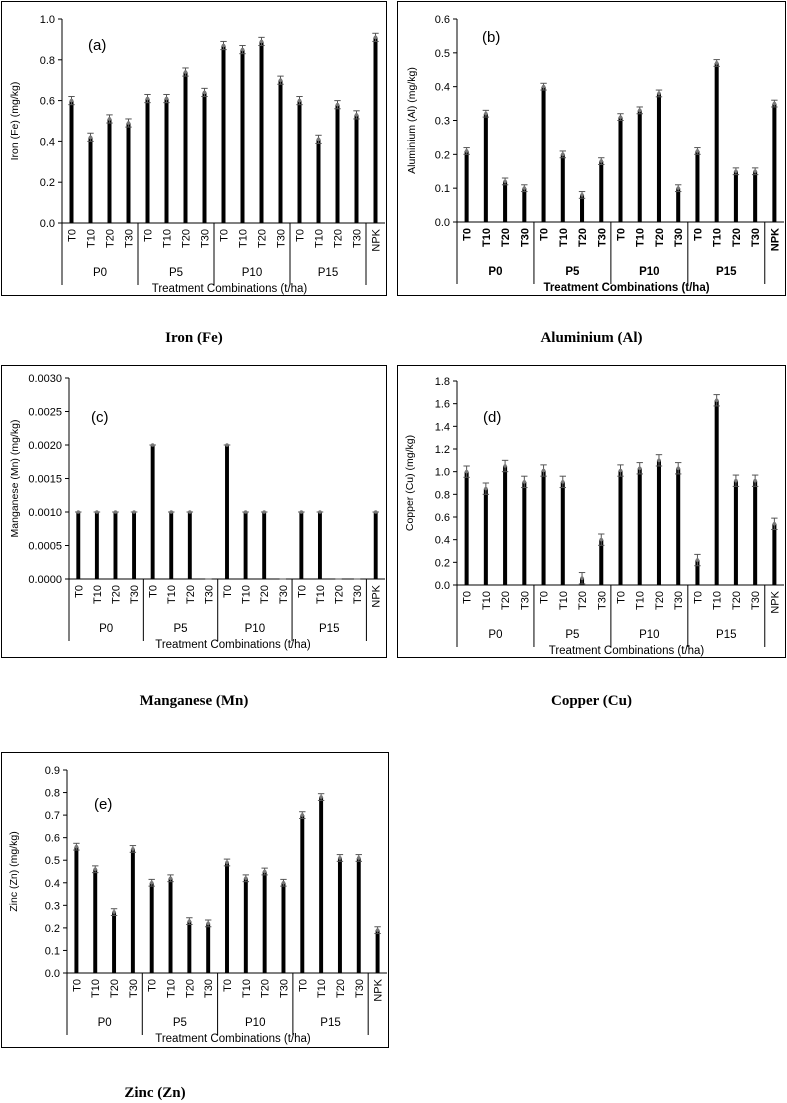 The height and width of the screenshot is (1103, 787). What do you see at coordinates (194, 701) in the screenshot?
I see `chart-caption-manganese: Manganese (Mn)` at bounding box center [194, 701].